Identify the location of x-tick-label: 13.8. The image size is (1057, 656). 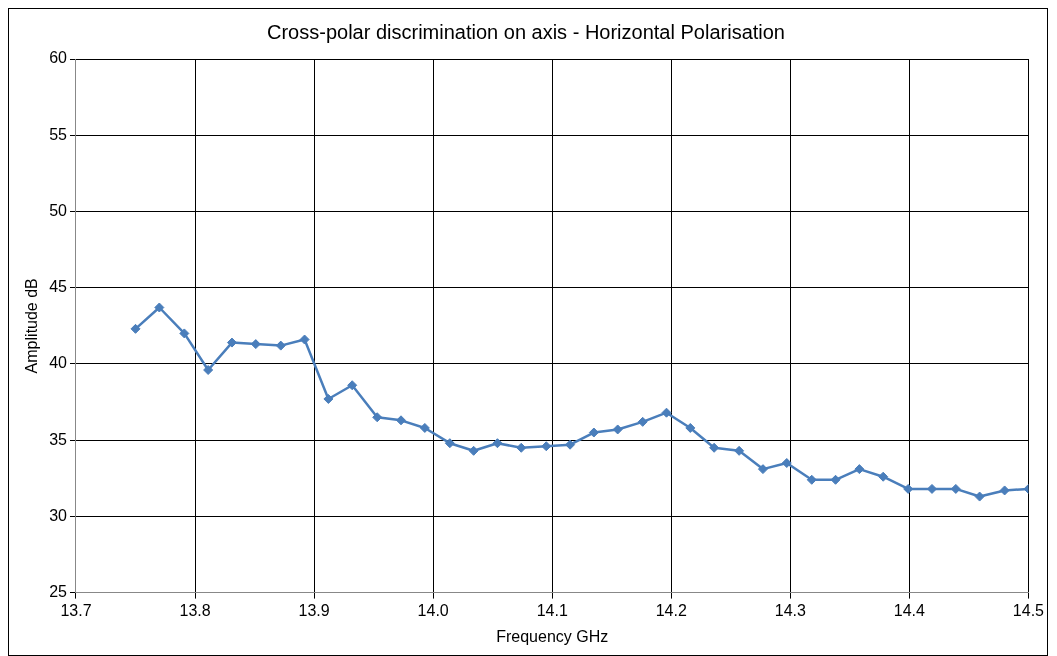
(195, 610).